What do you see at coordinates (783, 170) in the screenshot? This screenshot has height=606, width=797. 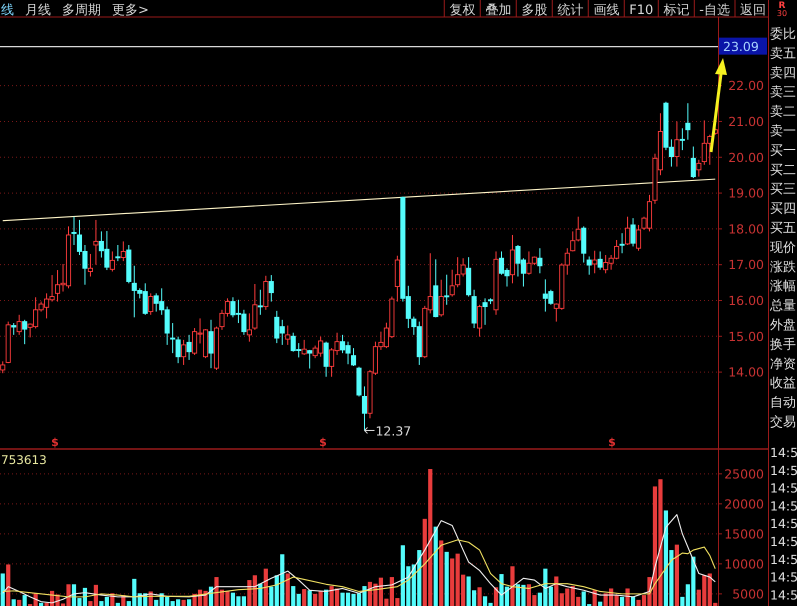 I see `text: 买二` at bounding box center [783, 170].